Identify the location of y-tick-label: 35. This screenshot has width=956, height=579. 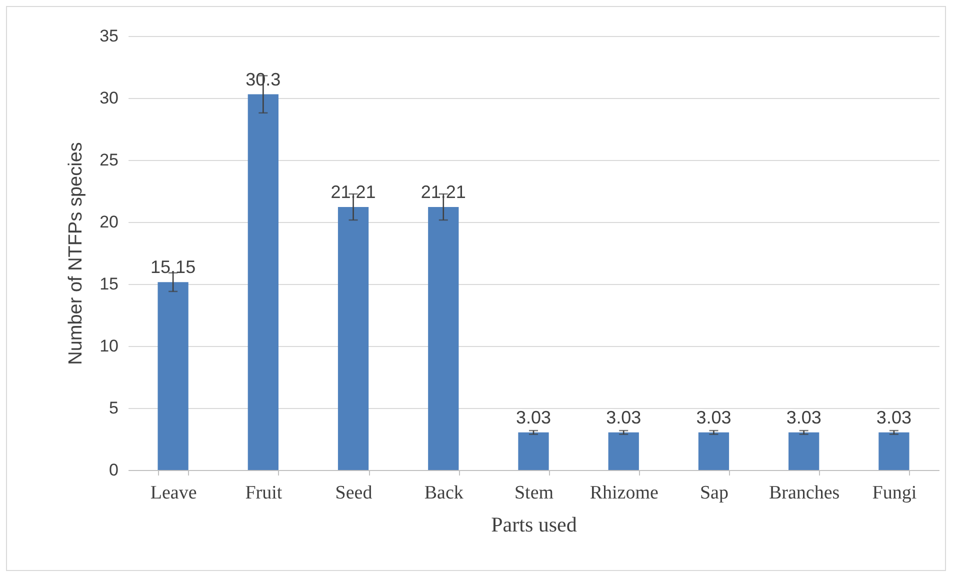
(109, 36).